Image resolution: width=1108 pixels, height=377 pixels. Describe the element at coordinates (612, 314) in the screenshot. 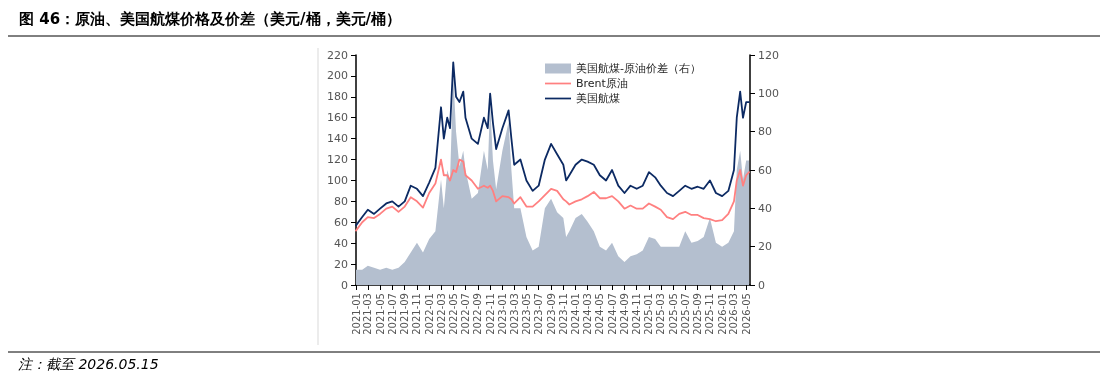

I see `x-tick-label: 2024-07` at that location.